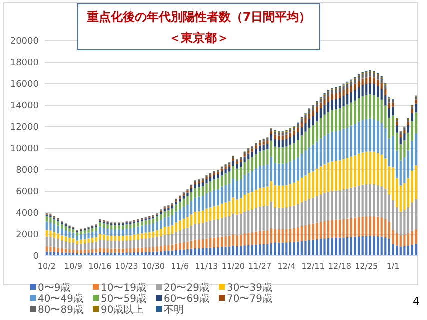 The height and width of the screenshot is (320, 427). What do you see at coordinates (340, 266) in the screenshot?
I see `x-tick-label: 12/18` at bounding box center [340, 266].